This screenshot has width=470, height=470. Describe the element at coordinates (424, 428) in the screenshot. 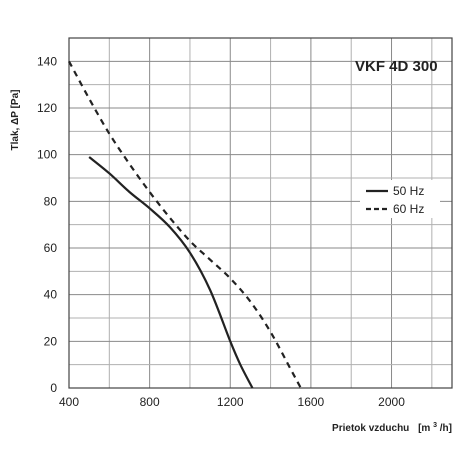

I see `x-axis-title-unit-open: [m` at that location.